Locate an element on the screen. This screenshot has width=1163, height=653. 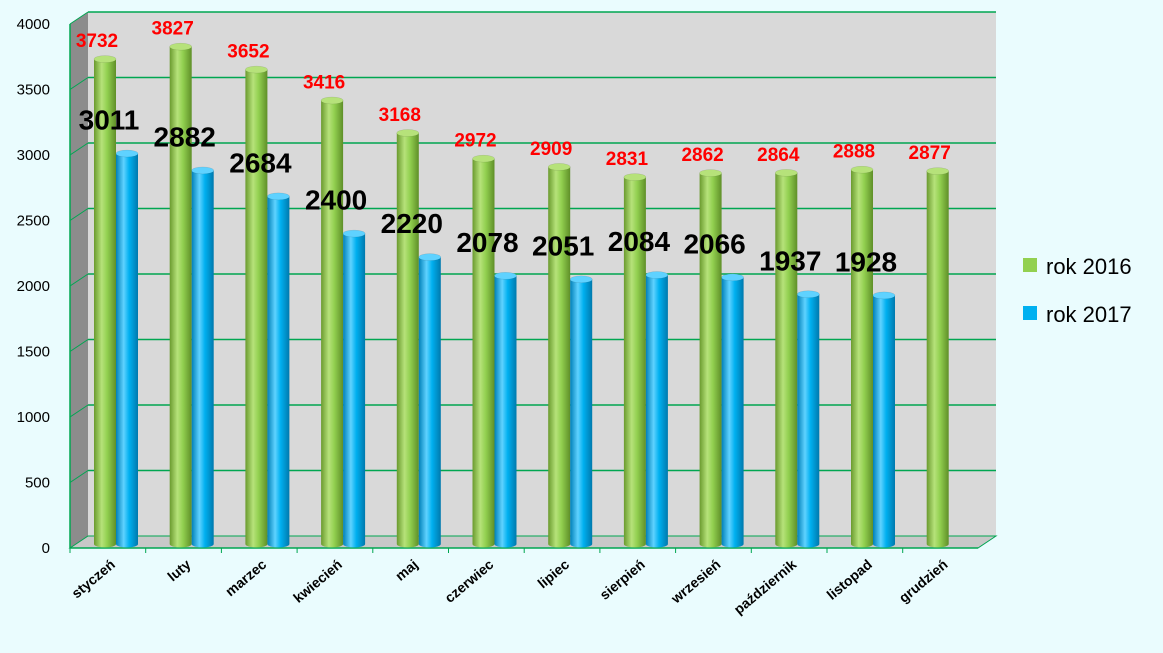
data-label-rok-2016-lipiec: 2909 is located at coordinates (551, 149).